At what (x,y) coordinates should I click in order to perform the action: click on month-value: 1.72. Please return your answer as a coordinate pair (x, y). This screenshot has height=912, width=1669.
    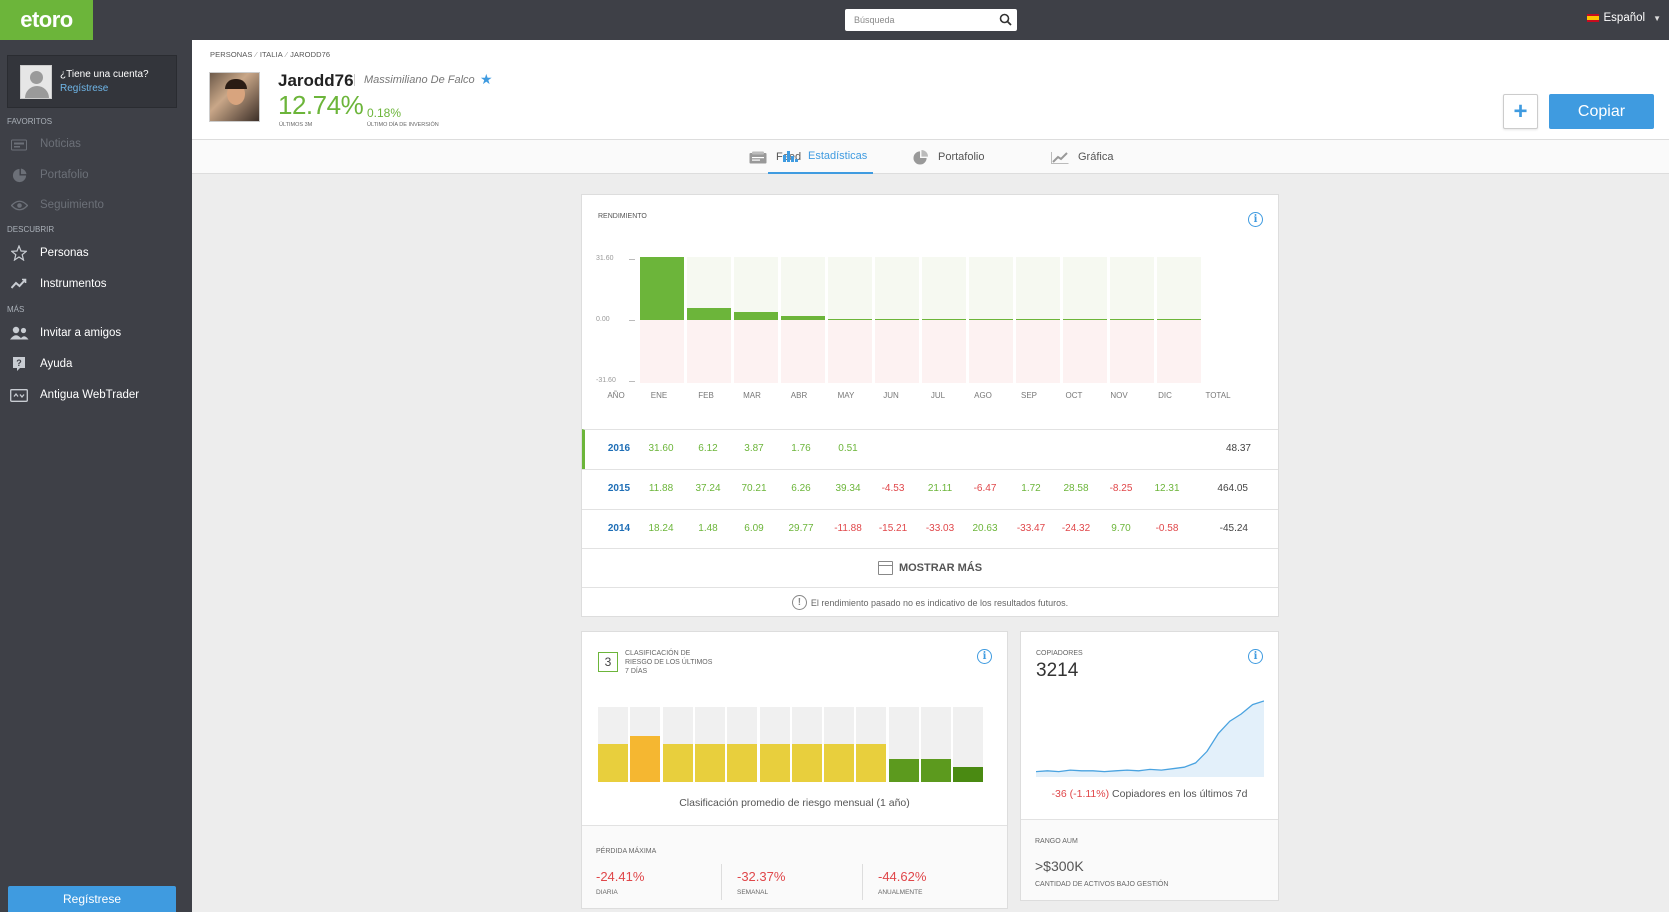
    Looking at the image, I should click on (1031, 488).